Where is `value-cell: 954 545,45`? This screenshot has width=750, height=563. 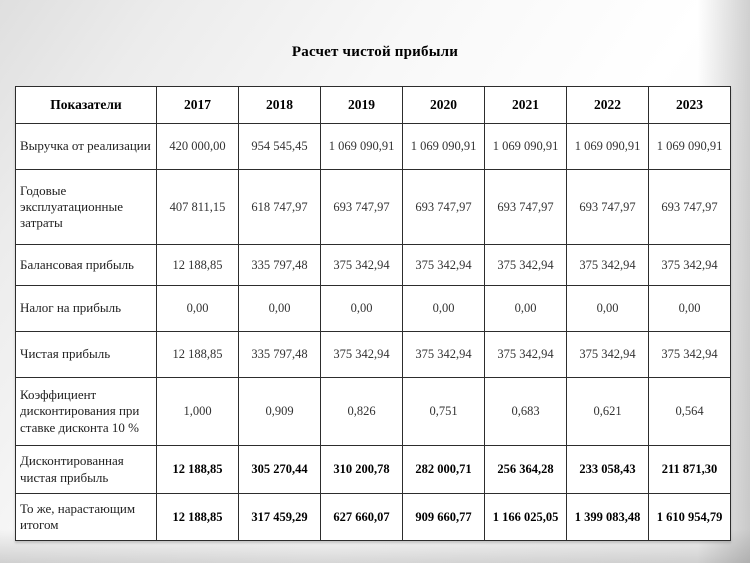 value-cell: 954 545,45 is located at coordinates (279, 146).